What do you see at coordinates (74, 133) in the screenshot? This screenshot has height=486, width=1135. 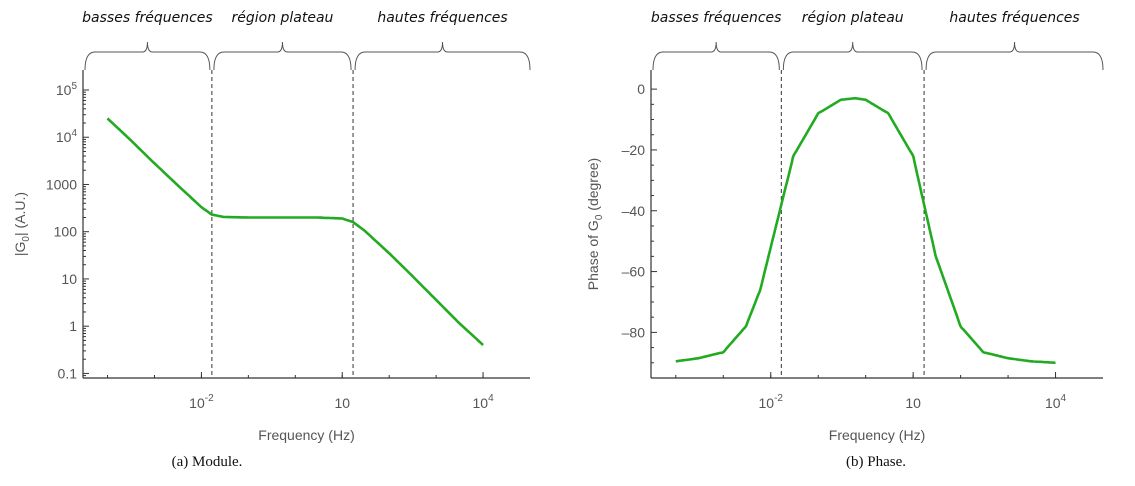 I see `y-tick-exponent: 4` at bounding box center [74, 133].